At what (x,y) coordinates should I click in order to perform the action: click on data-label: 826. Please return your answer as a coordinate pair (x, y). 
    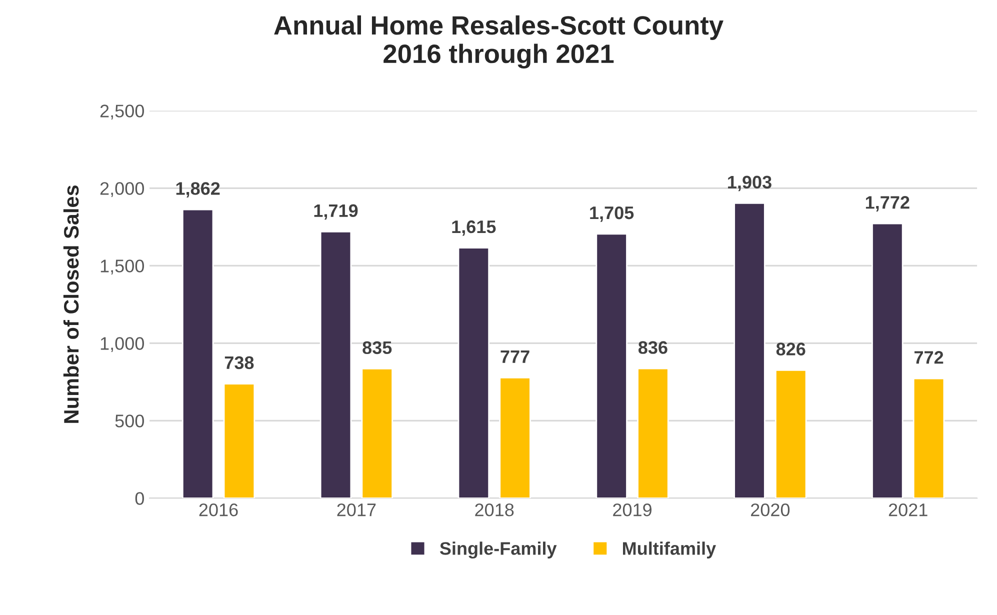
    Looking at the image, I should click on (791, 349).